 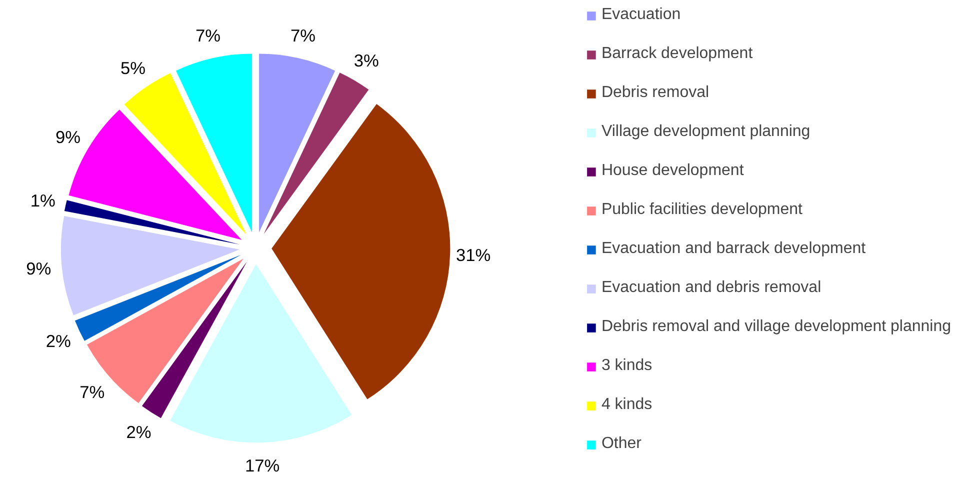 I want to click on legend-label: Barrack development, so click(x=677, y=54).